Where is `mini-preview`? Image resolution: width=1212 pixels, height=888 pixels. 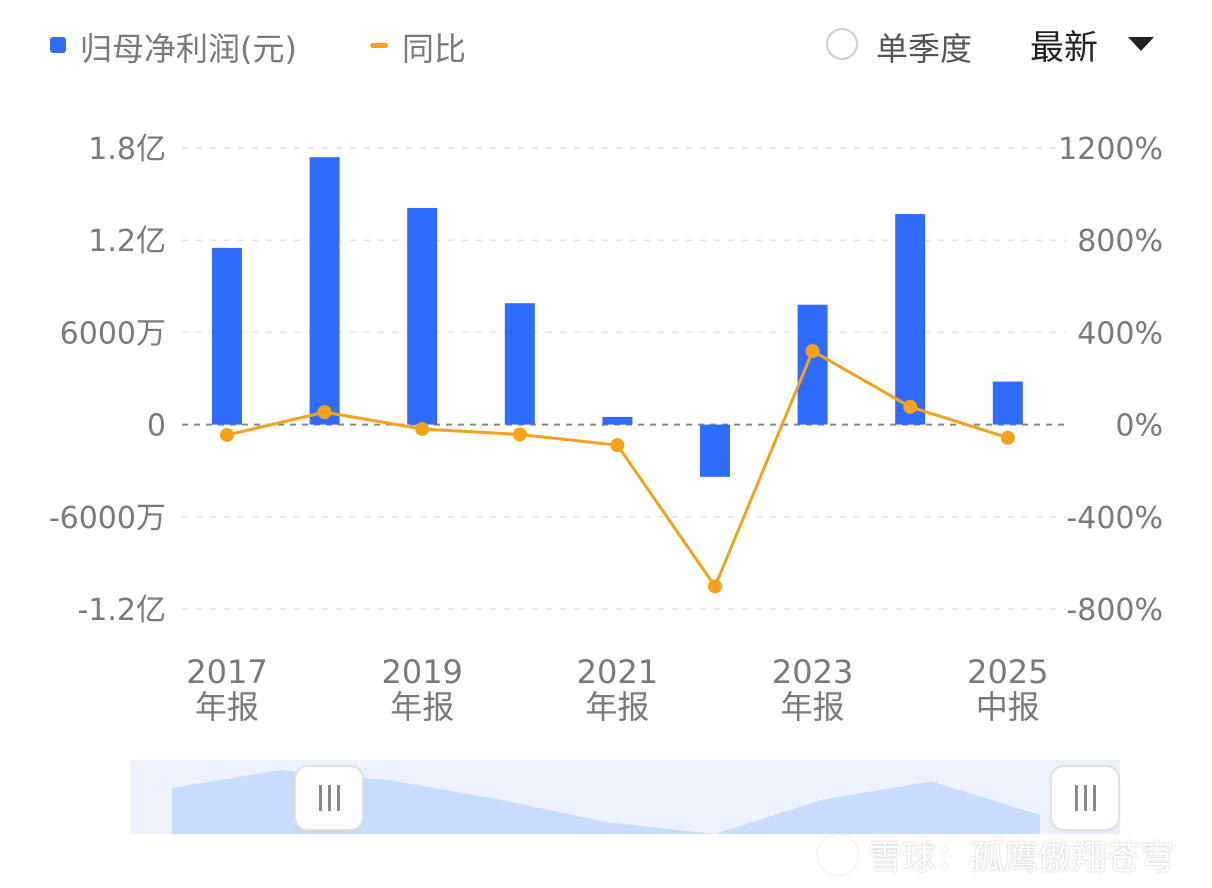
mini-preview is located at coordinates (606, 802).